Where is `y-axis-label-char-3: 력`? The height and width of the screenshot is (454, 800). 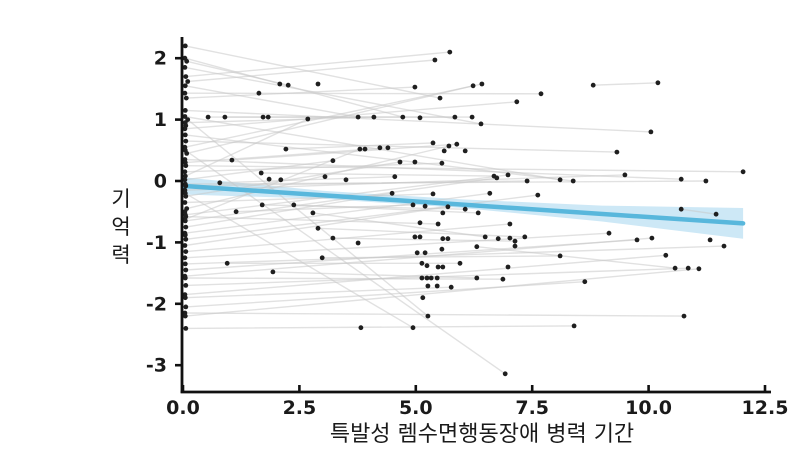
y-axis-label-char-3: 력 is located at coordinates (120, 255).